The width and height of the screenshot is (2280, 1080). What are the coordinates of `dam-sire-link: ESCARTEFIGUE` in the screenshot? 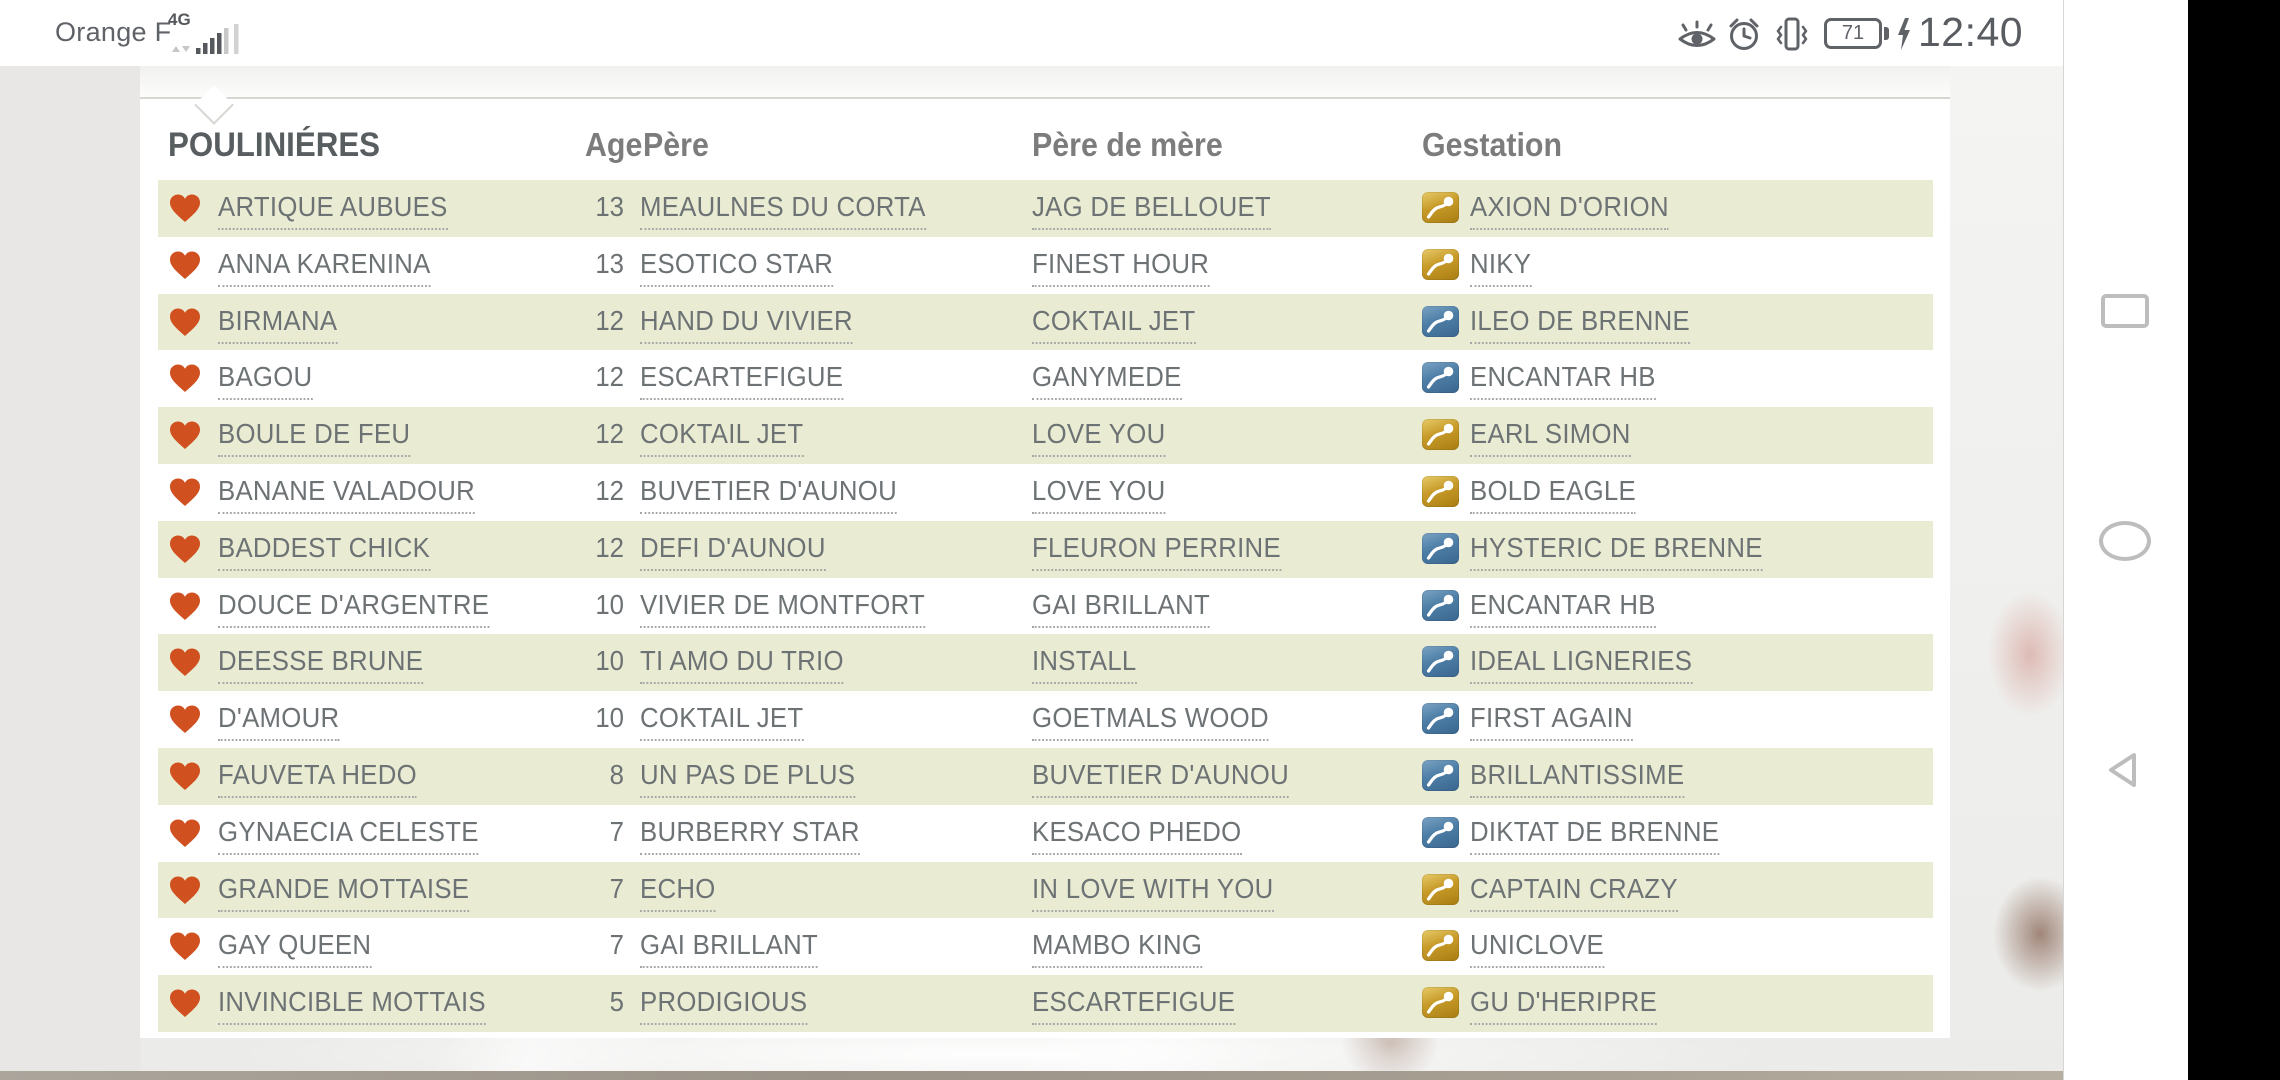 It's located at (1134, 1006).